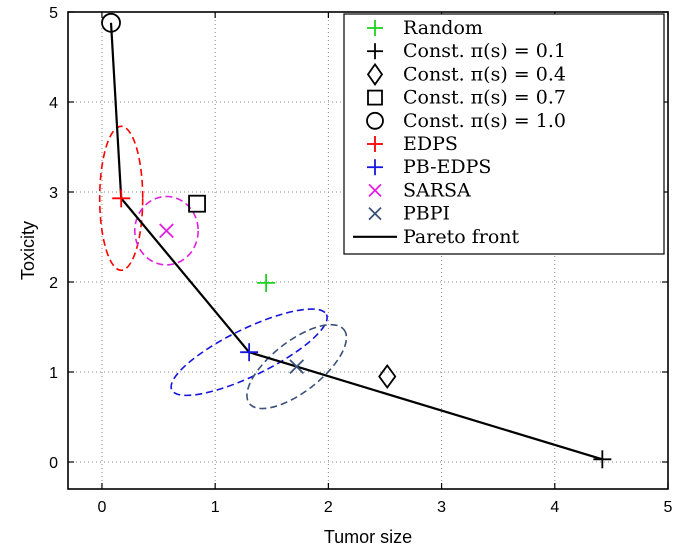  I want to click on x-axis-label: Tumor size, so click(368, 537).